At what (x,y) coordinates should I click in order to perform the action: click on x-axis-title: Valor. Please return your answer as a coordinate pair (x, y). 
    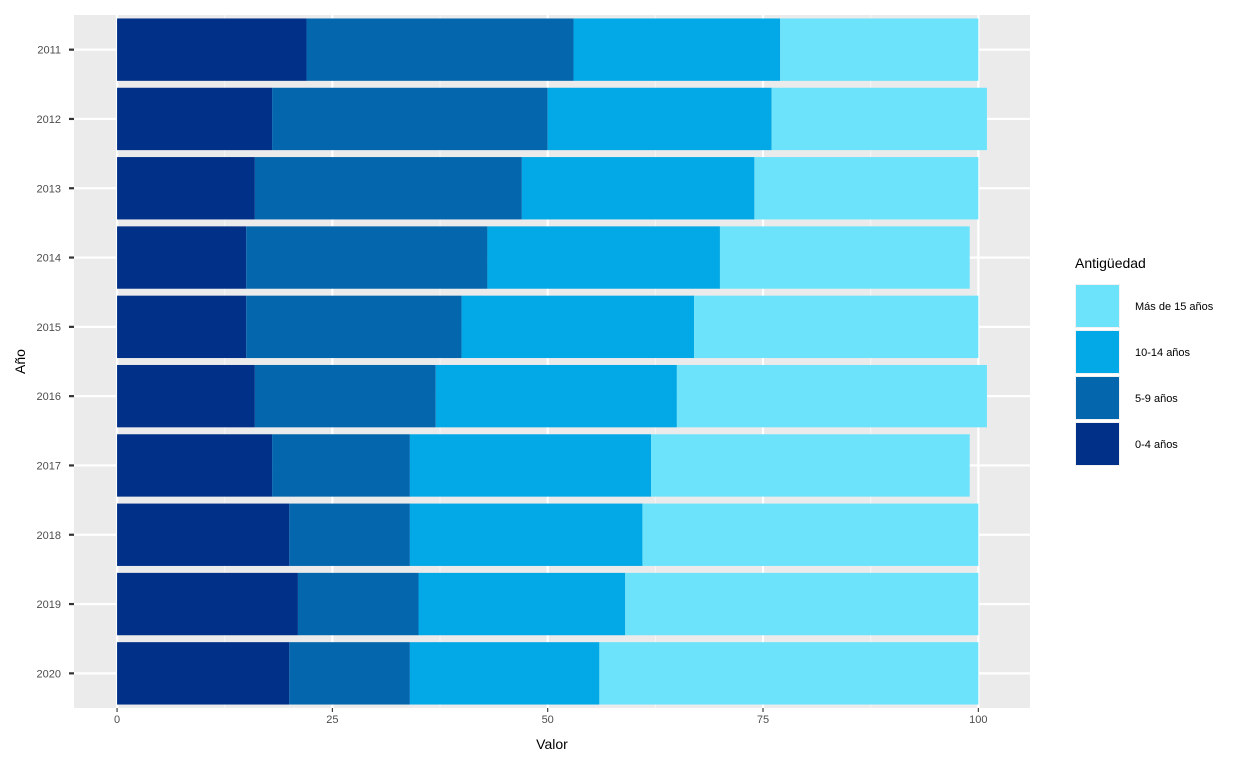
    Looking at the image, I should click on (552, 744).